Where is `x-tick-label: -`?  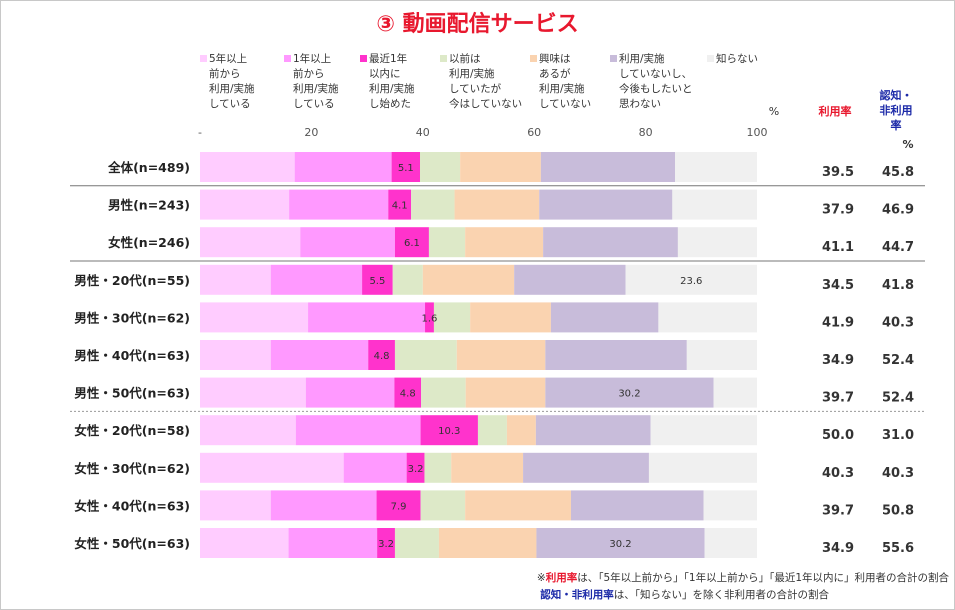 x-tick-label: - is located at coordinates (200, 132).